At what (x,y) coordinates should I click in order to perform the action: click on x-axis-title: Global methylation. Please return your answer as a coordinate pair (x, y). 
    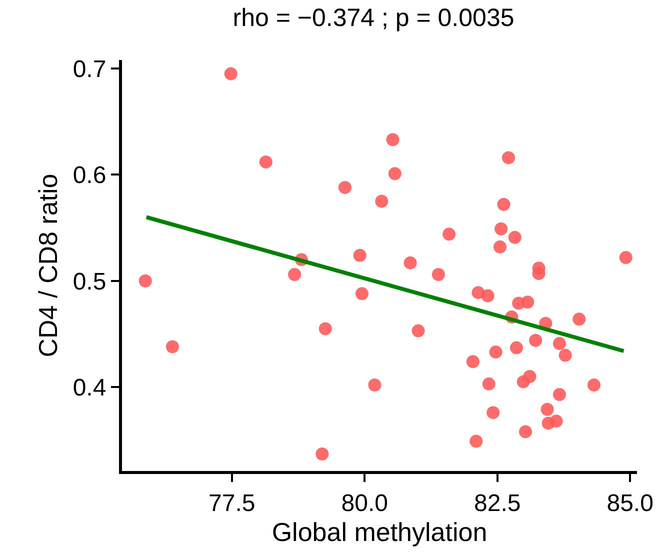
    Looking at the image, I should click on (380, 531).